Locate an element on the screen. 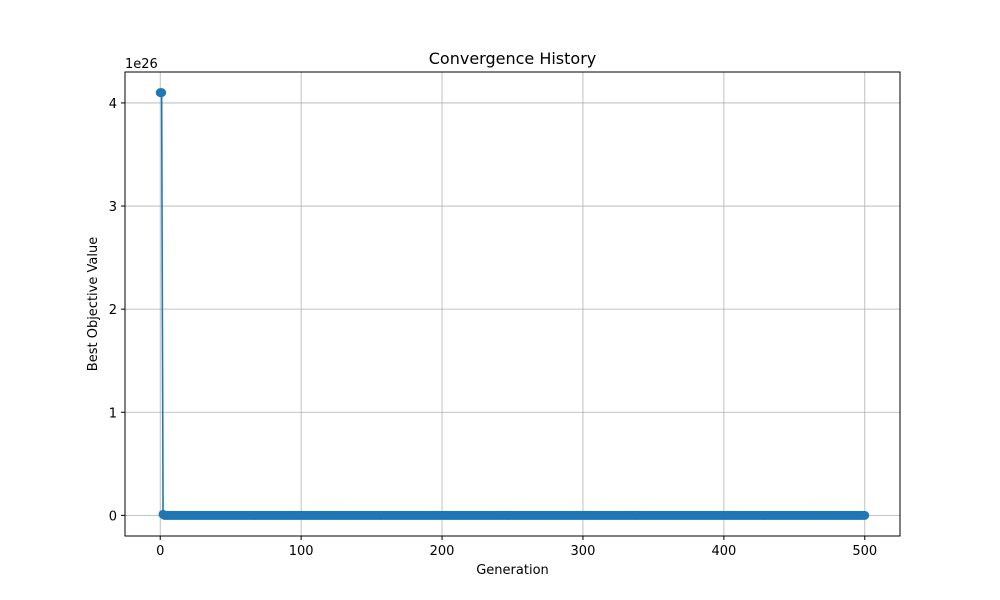 The height and width of the screenshot is (600, 1000). y-tick-label: 0 is located at coordinates (113, 516).